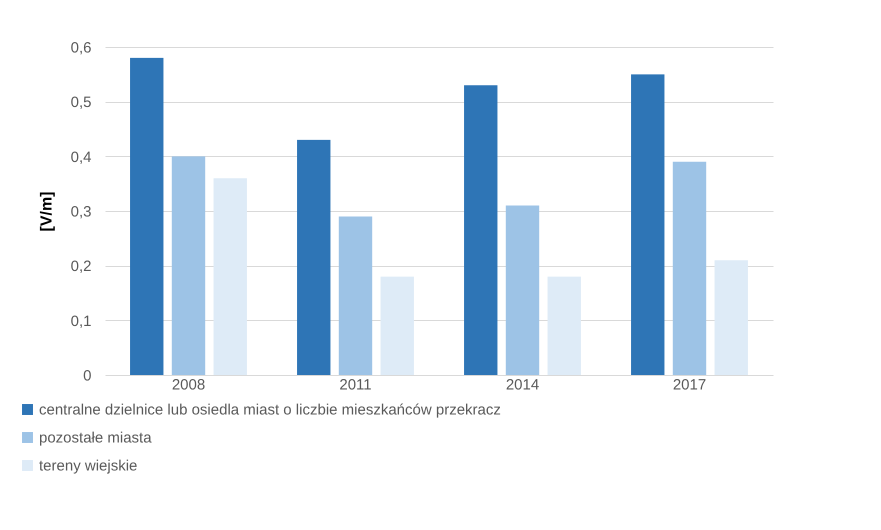  I want to click on y-tick-label: 0,3, so click(81, 212).